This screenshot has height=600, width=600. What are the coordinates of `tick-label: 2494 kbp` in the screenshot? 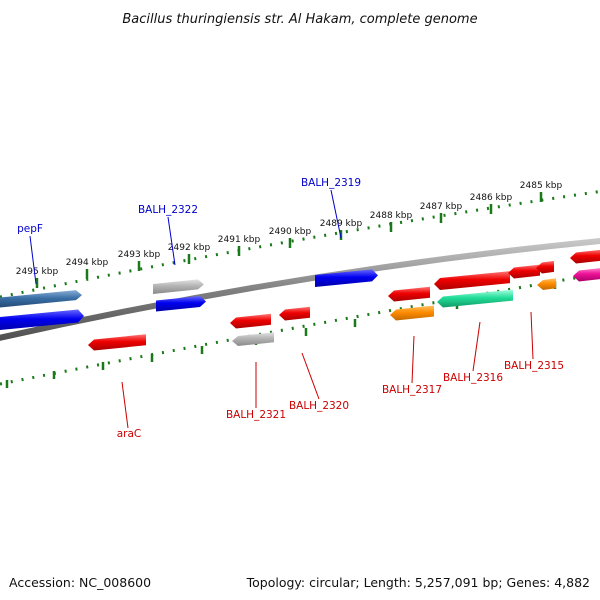 It's located at (87, 263).